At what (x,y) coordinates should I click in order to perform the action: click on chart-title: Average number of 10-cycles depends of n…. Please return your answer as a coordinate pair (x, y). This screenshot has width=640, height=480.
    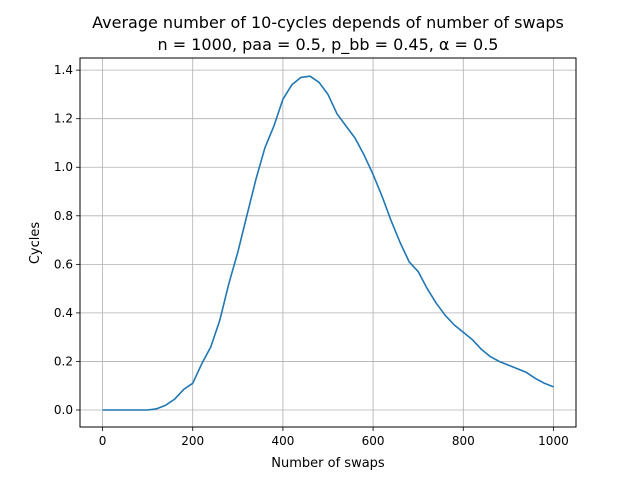
    Looking at the image, I should click on (328, 22).